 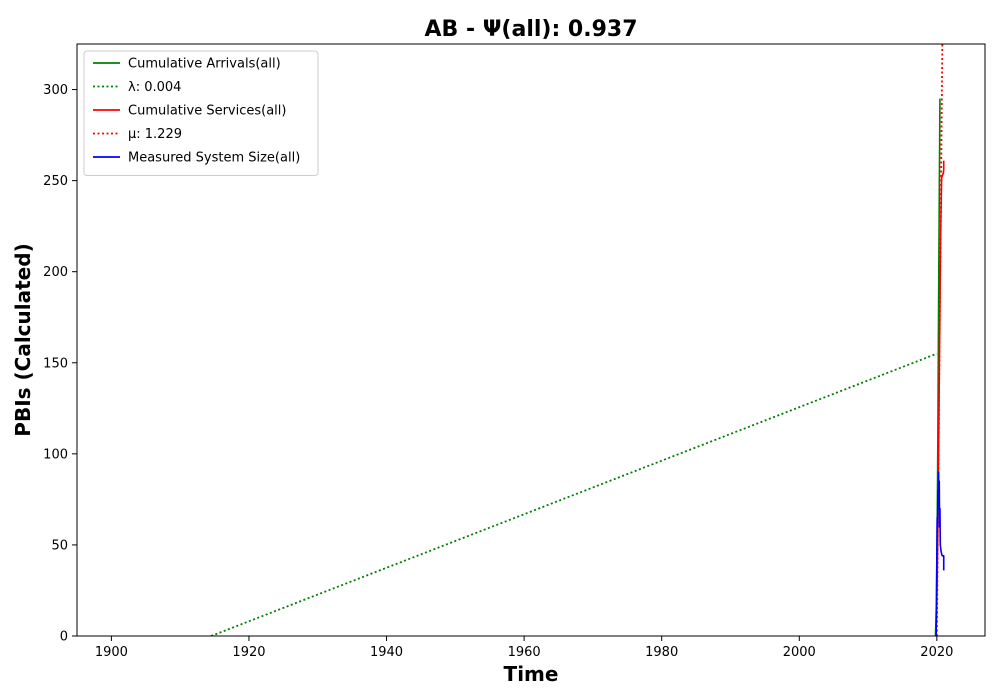 I want to click on x-tick-label: 2000, so click(x=799, y=652).